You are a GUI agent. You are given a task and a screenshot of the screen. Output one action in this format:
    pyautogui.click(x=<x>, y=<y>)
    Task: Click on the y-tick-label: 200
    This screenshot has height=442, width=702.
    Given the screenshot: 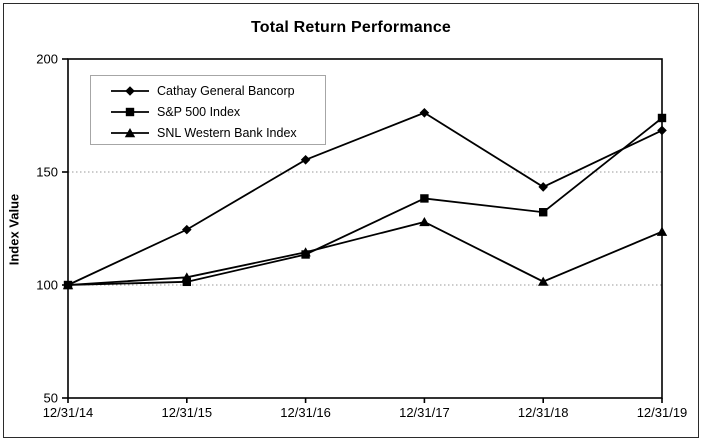 What is the action you would take?
    pyautogui.click(x=47, y=59)
    